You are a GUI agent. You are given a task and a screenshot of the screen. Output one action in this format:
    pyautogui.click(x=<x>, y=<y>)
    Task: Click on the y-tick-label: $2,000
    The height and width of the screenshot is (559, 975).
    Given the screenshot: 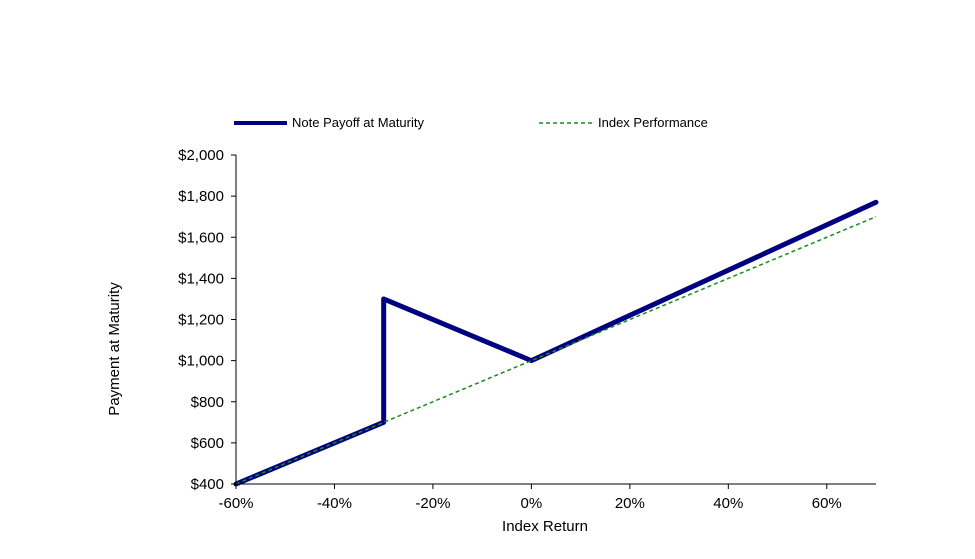 What is the action you would take?
    pyautogui.click(x=201, y=155)
    